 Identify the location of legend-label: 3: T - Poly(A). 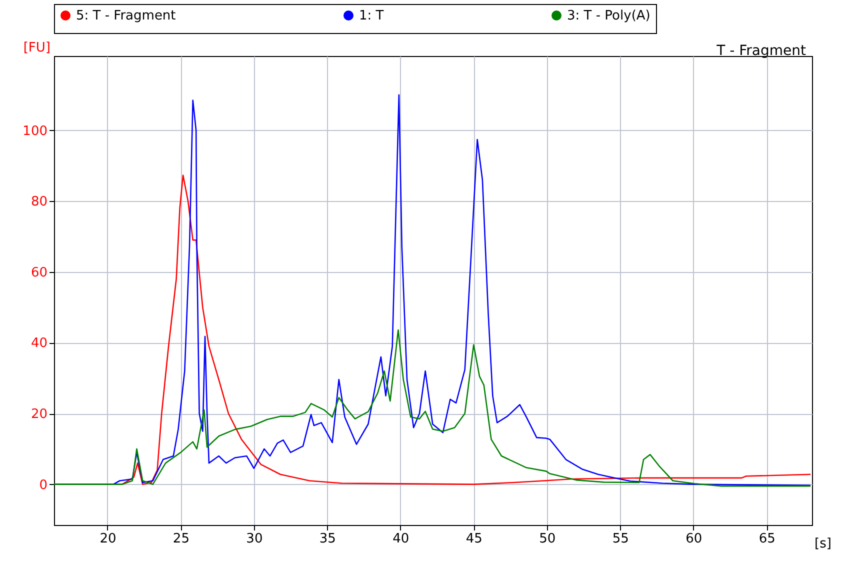
(608, 16).